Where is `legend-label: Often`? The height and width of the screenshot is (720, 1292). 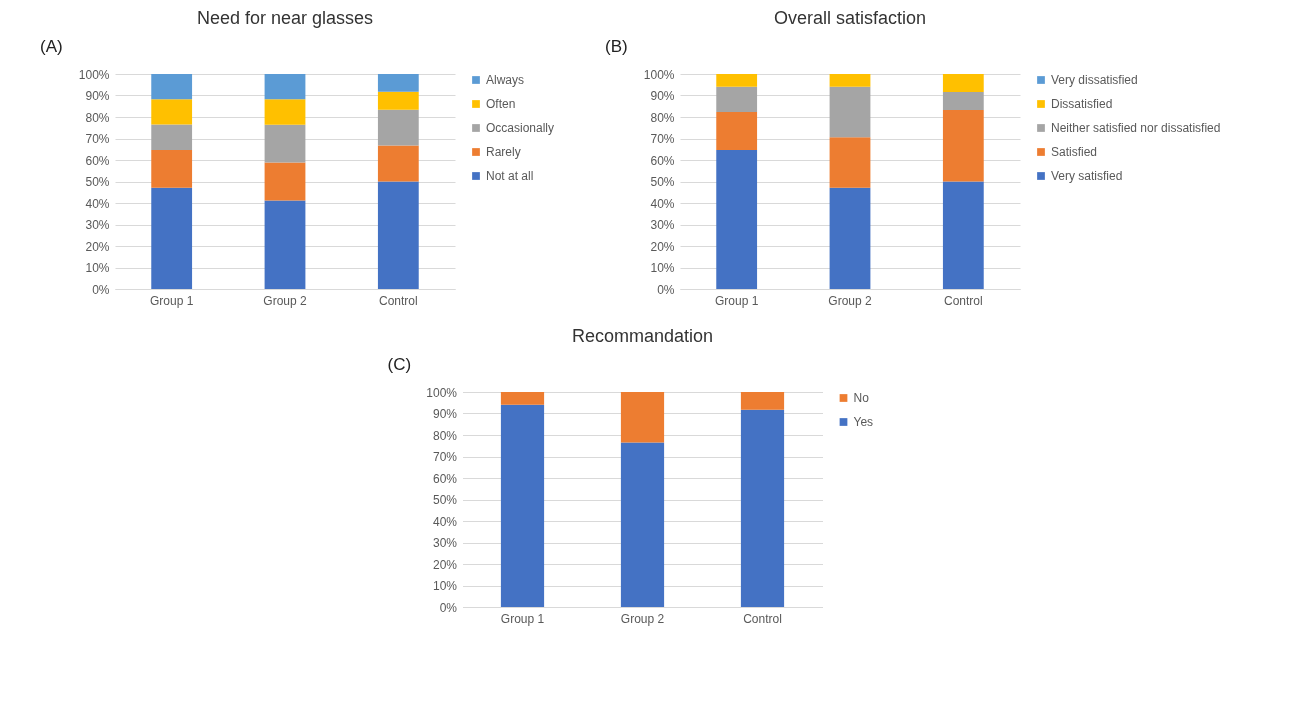
legend-label: Often is located at coordinates (501, 104).